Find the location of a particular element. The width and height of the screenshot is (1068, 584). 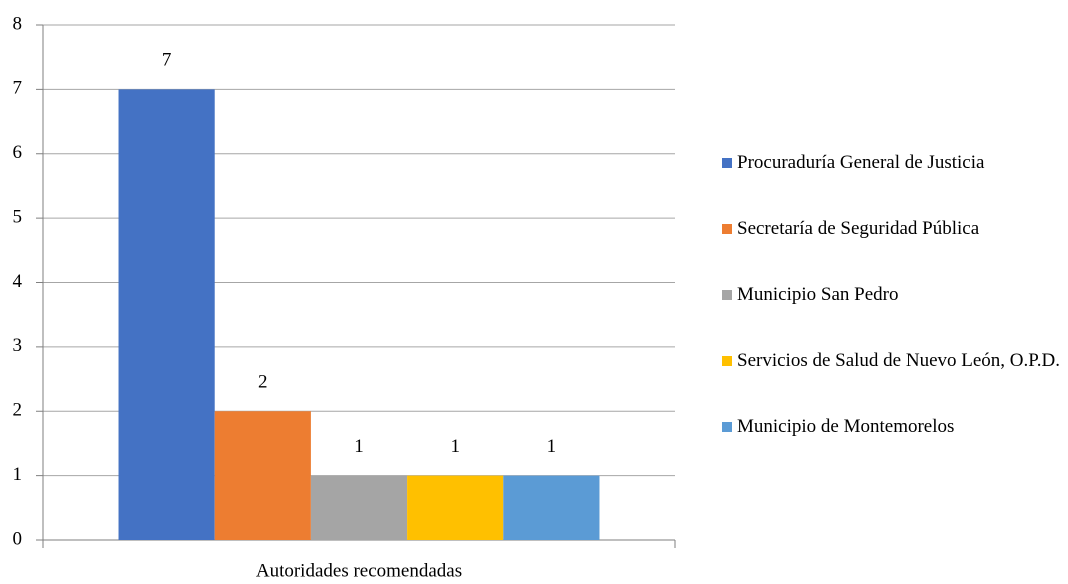

data-label: 7 is located at coordinates (167, 60).